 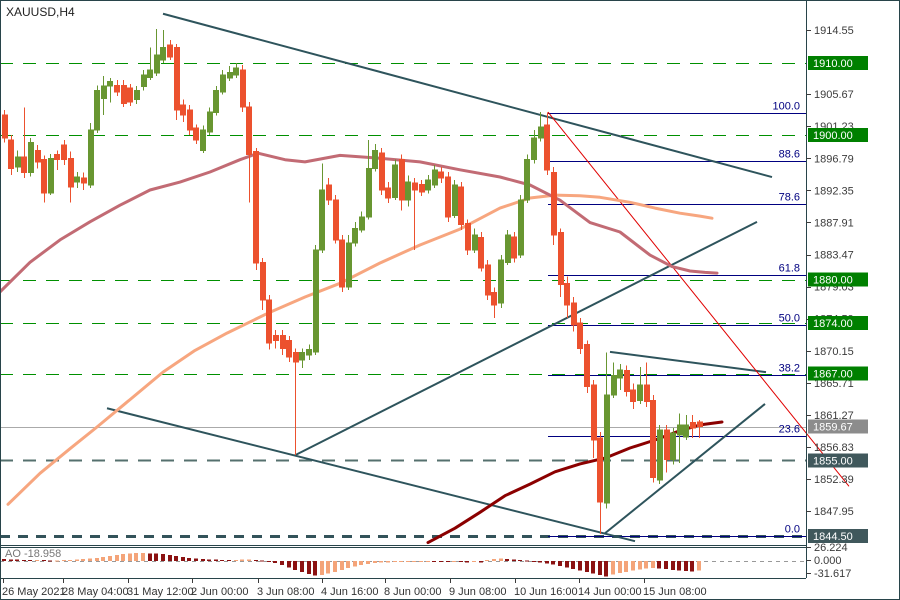 What do you see at coordinates (286, 592) in the screenshot?
I see `time-axis-label: 3 Jun 08:00` at bounding box center [286, 592].